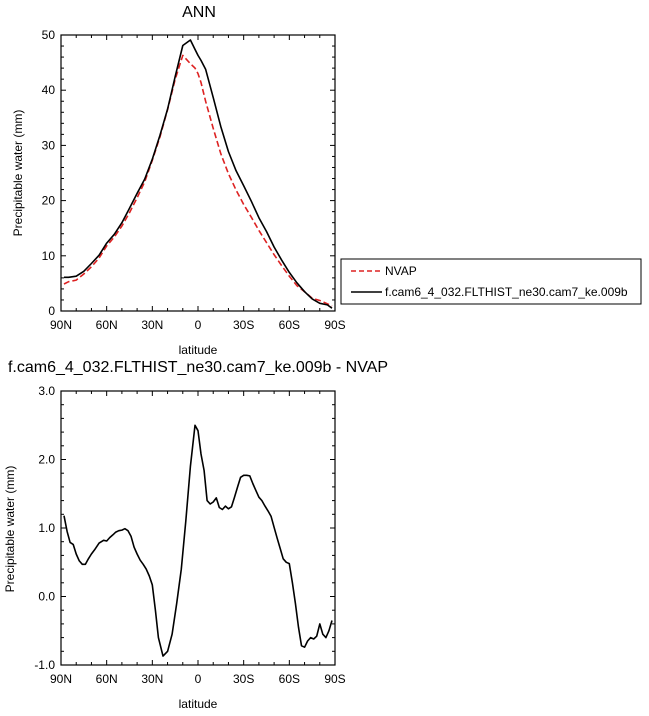  What do you see at coordinates (198, 350) in the screenshot?
I see `x-axis-label-top: latitude` at bounding box center [198, 350].